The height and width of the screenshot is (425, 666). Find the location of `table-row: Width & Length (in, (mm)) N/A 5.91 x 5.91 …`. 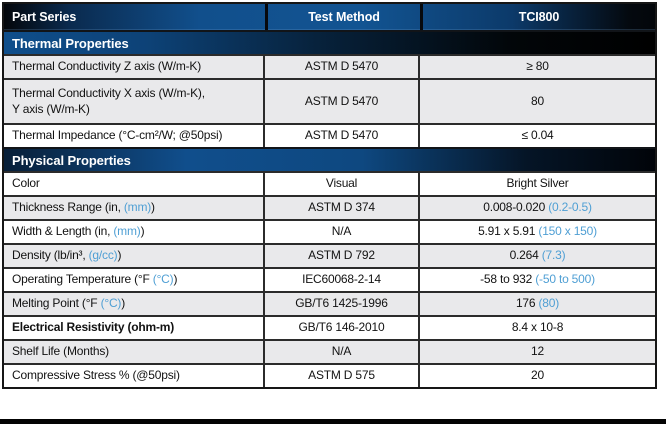

table-row: Width & Length (in, (mm)) N/A 5.91 x 5.91 … is located at coordinates (329, 231).